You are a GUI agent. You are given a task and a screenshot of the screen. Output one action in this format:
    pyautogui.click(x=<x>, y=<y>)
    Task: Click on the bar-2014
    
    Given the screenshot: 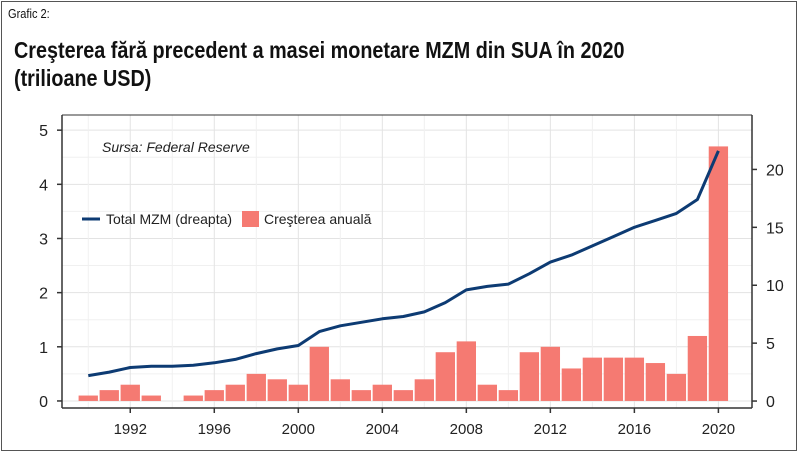 What is the action you would take?
    pyautogui.click(x=592, y=379)
    